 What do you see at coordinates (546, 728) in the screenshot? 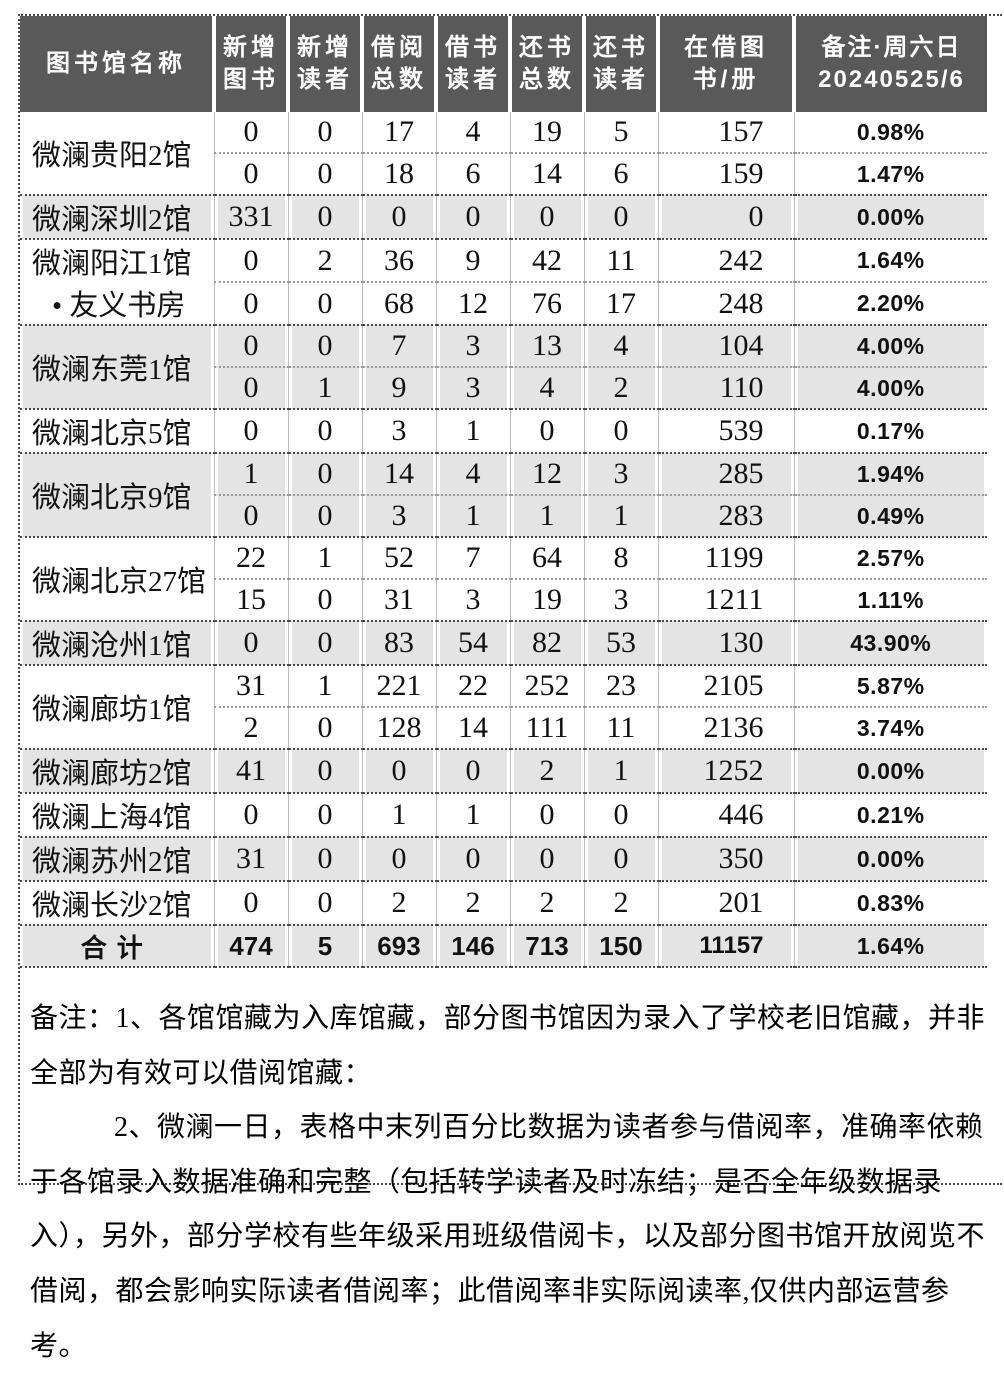
I see `stat-cell: 111` at bounding box center [546, 728].